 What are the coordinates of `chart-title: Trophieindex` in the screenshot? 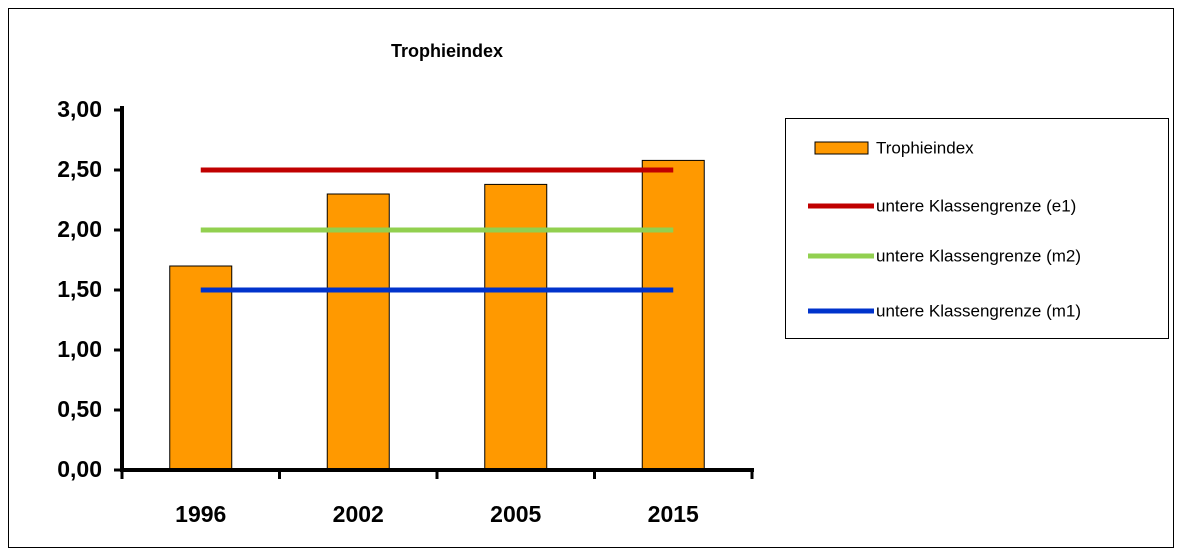 It's located at (447, 51).